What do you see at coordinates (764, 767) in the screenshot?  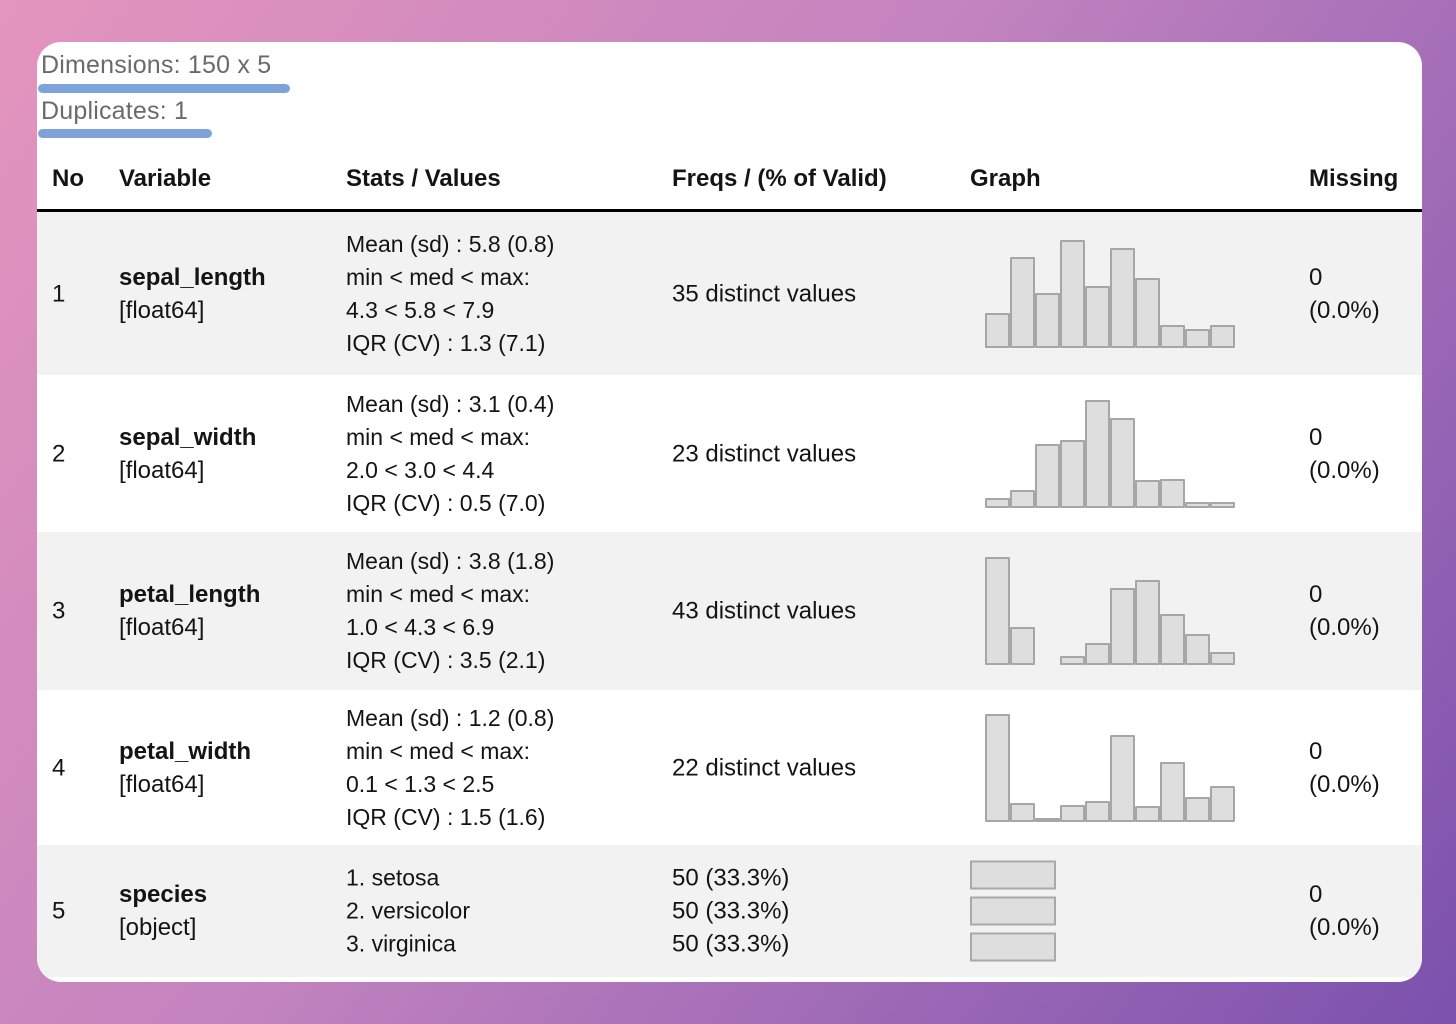 I see `freqs-line: 22 distinct values` at bounding box center [764, 767].